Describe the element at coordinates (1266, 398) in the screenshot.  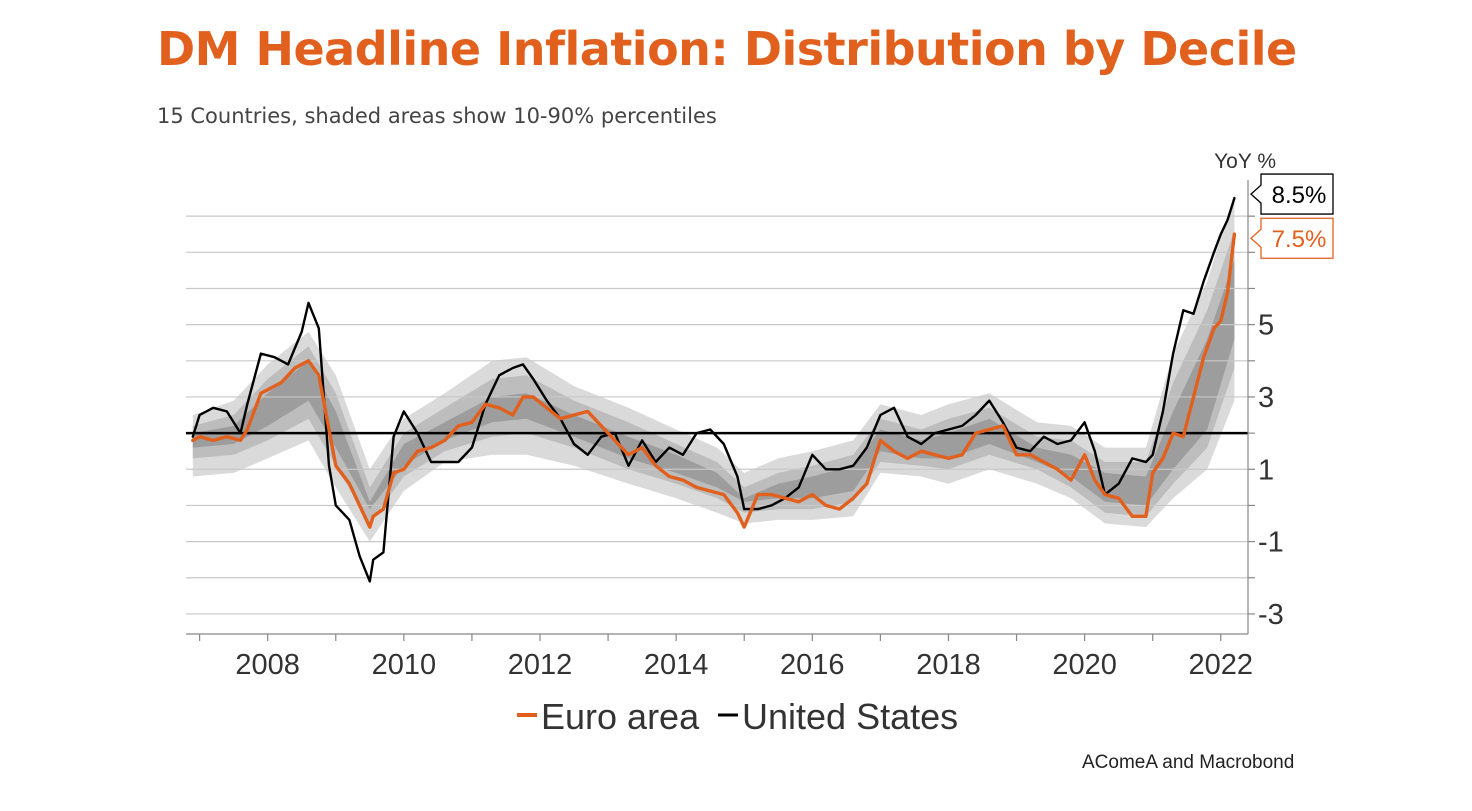
I see `y-tick-label: 3` at that location.